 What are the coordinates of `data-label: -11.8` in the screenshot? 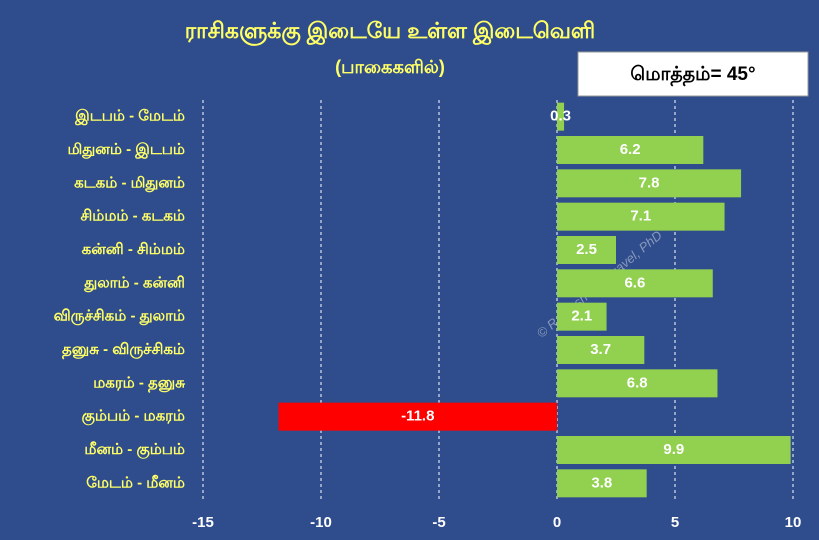 It's located at (417, 416).